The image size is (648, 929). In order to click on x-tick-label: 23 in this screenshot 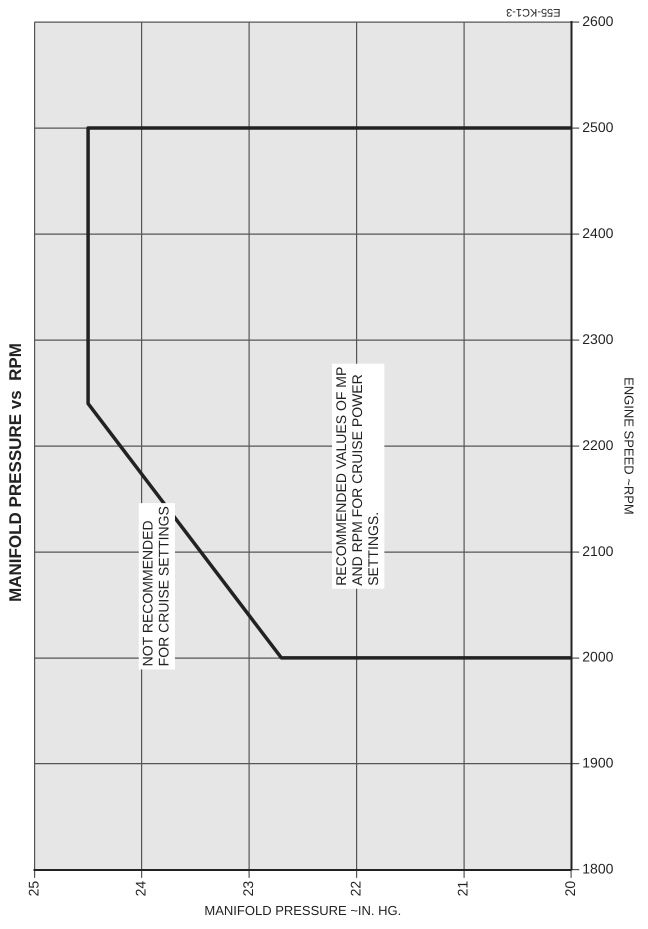, I will do `click(248, 888)`.